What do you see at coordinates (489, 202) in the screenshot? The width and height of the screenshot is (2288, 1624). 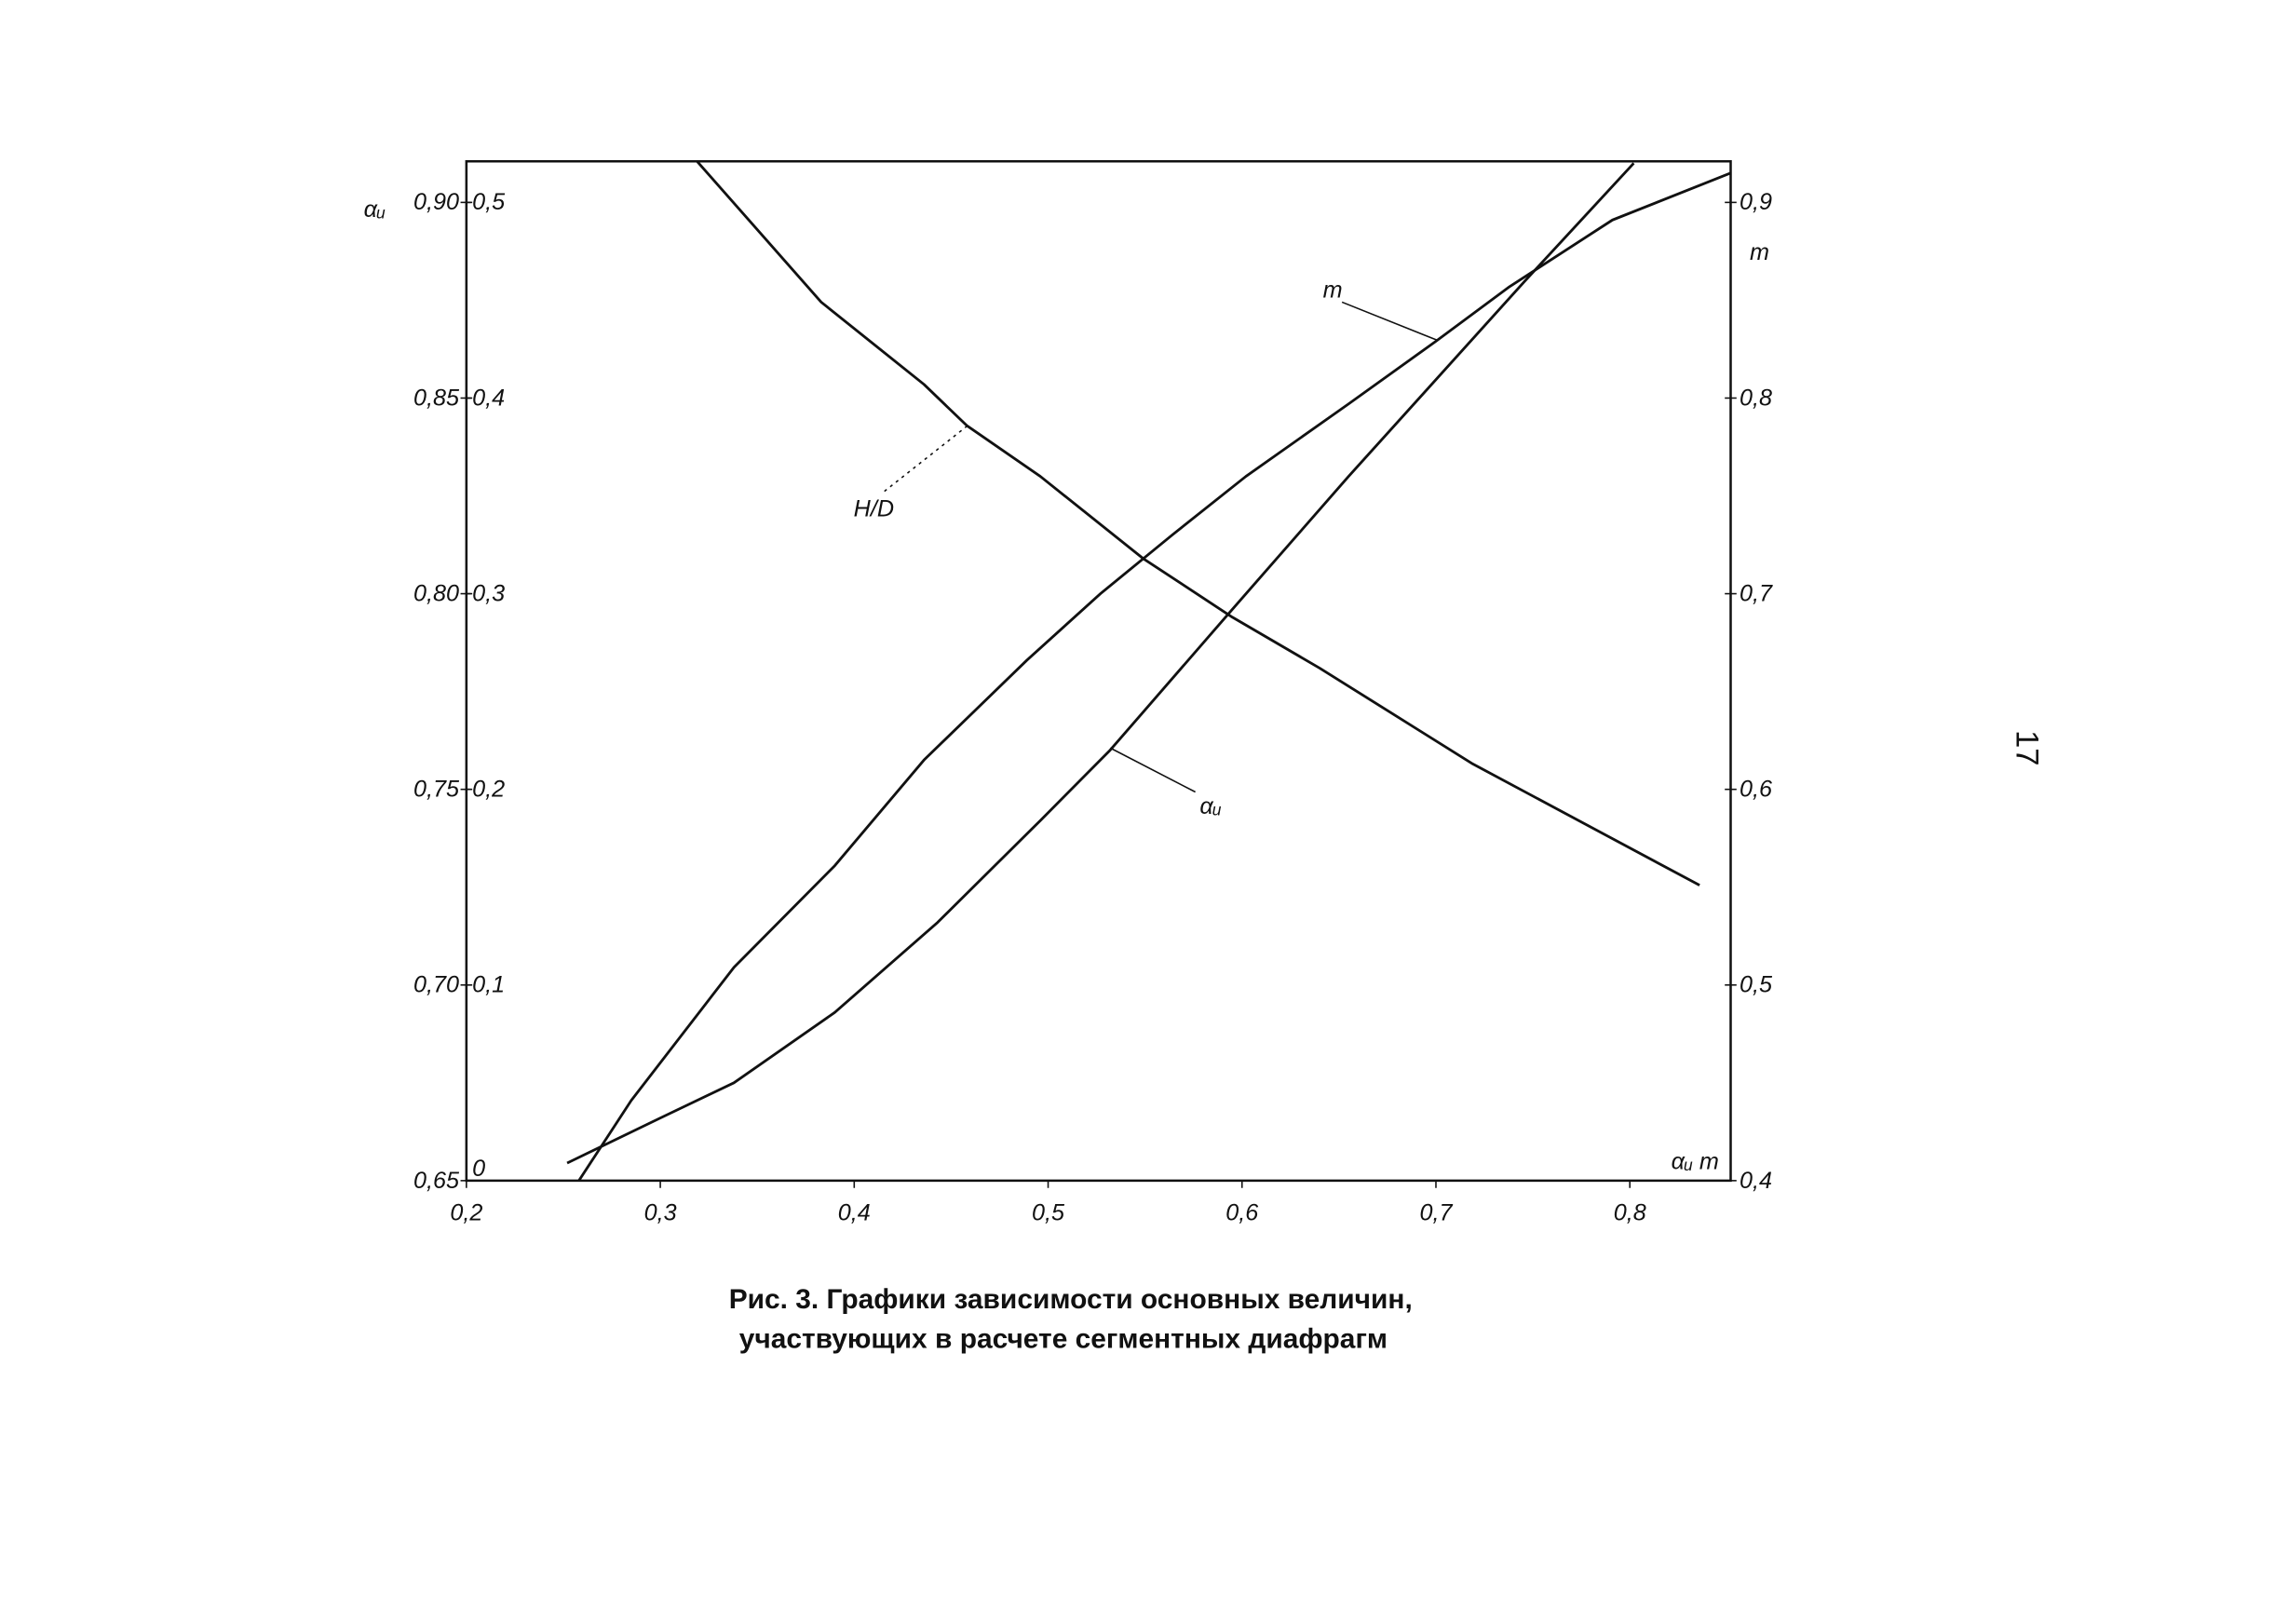 I see `y3-tick-label: 0,5` at bounding box center [489, 202].